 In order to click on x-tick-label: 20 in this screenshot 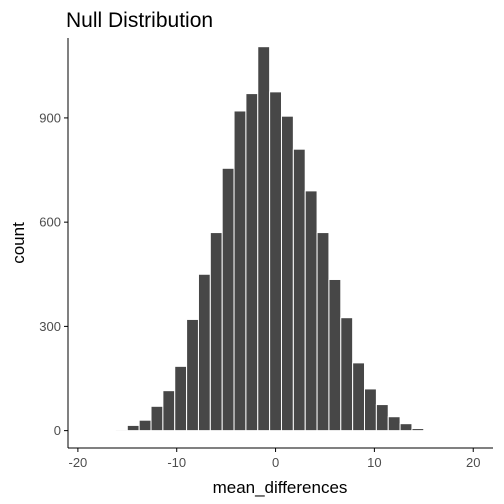, I will do `click(473, 462)`.